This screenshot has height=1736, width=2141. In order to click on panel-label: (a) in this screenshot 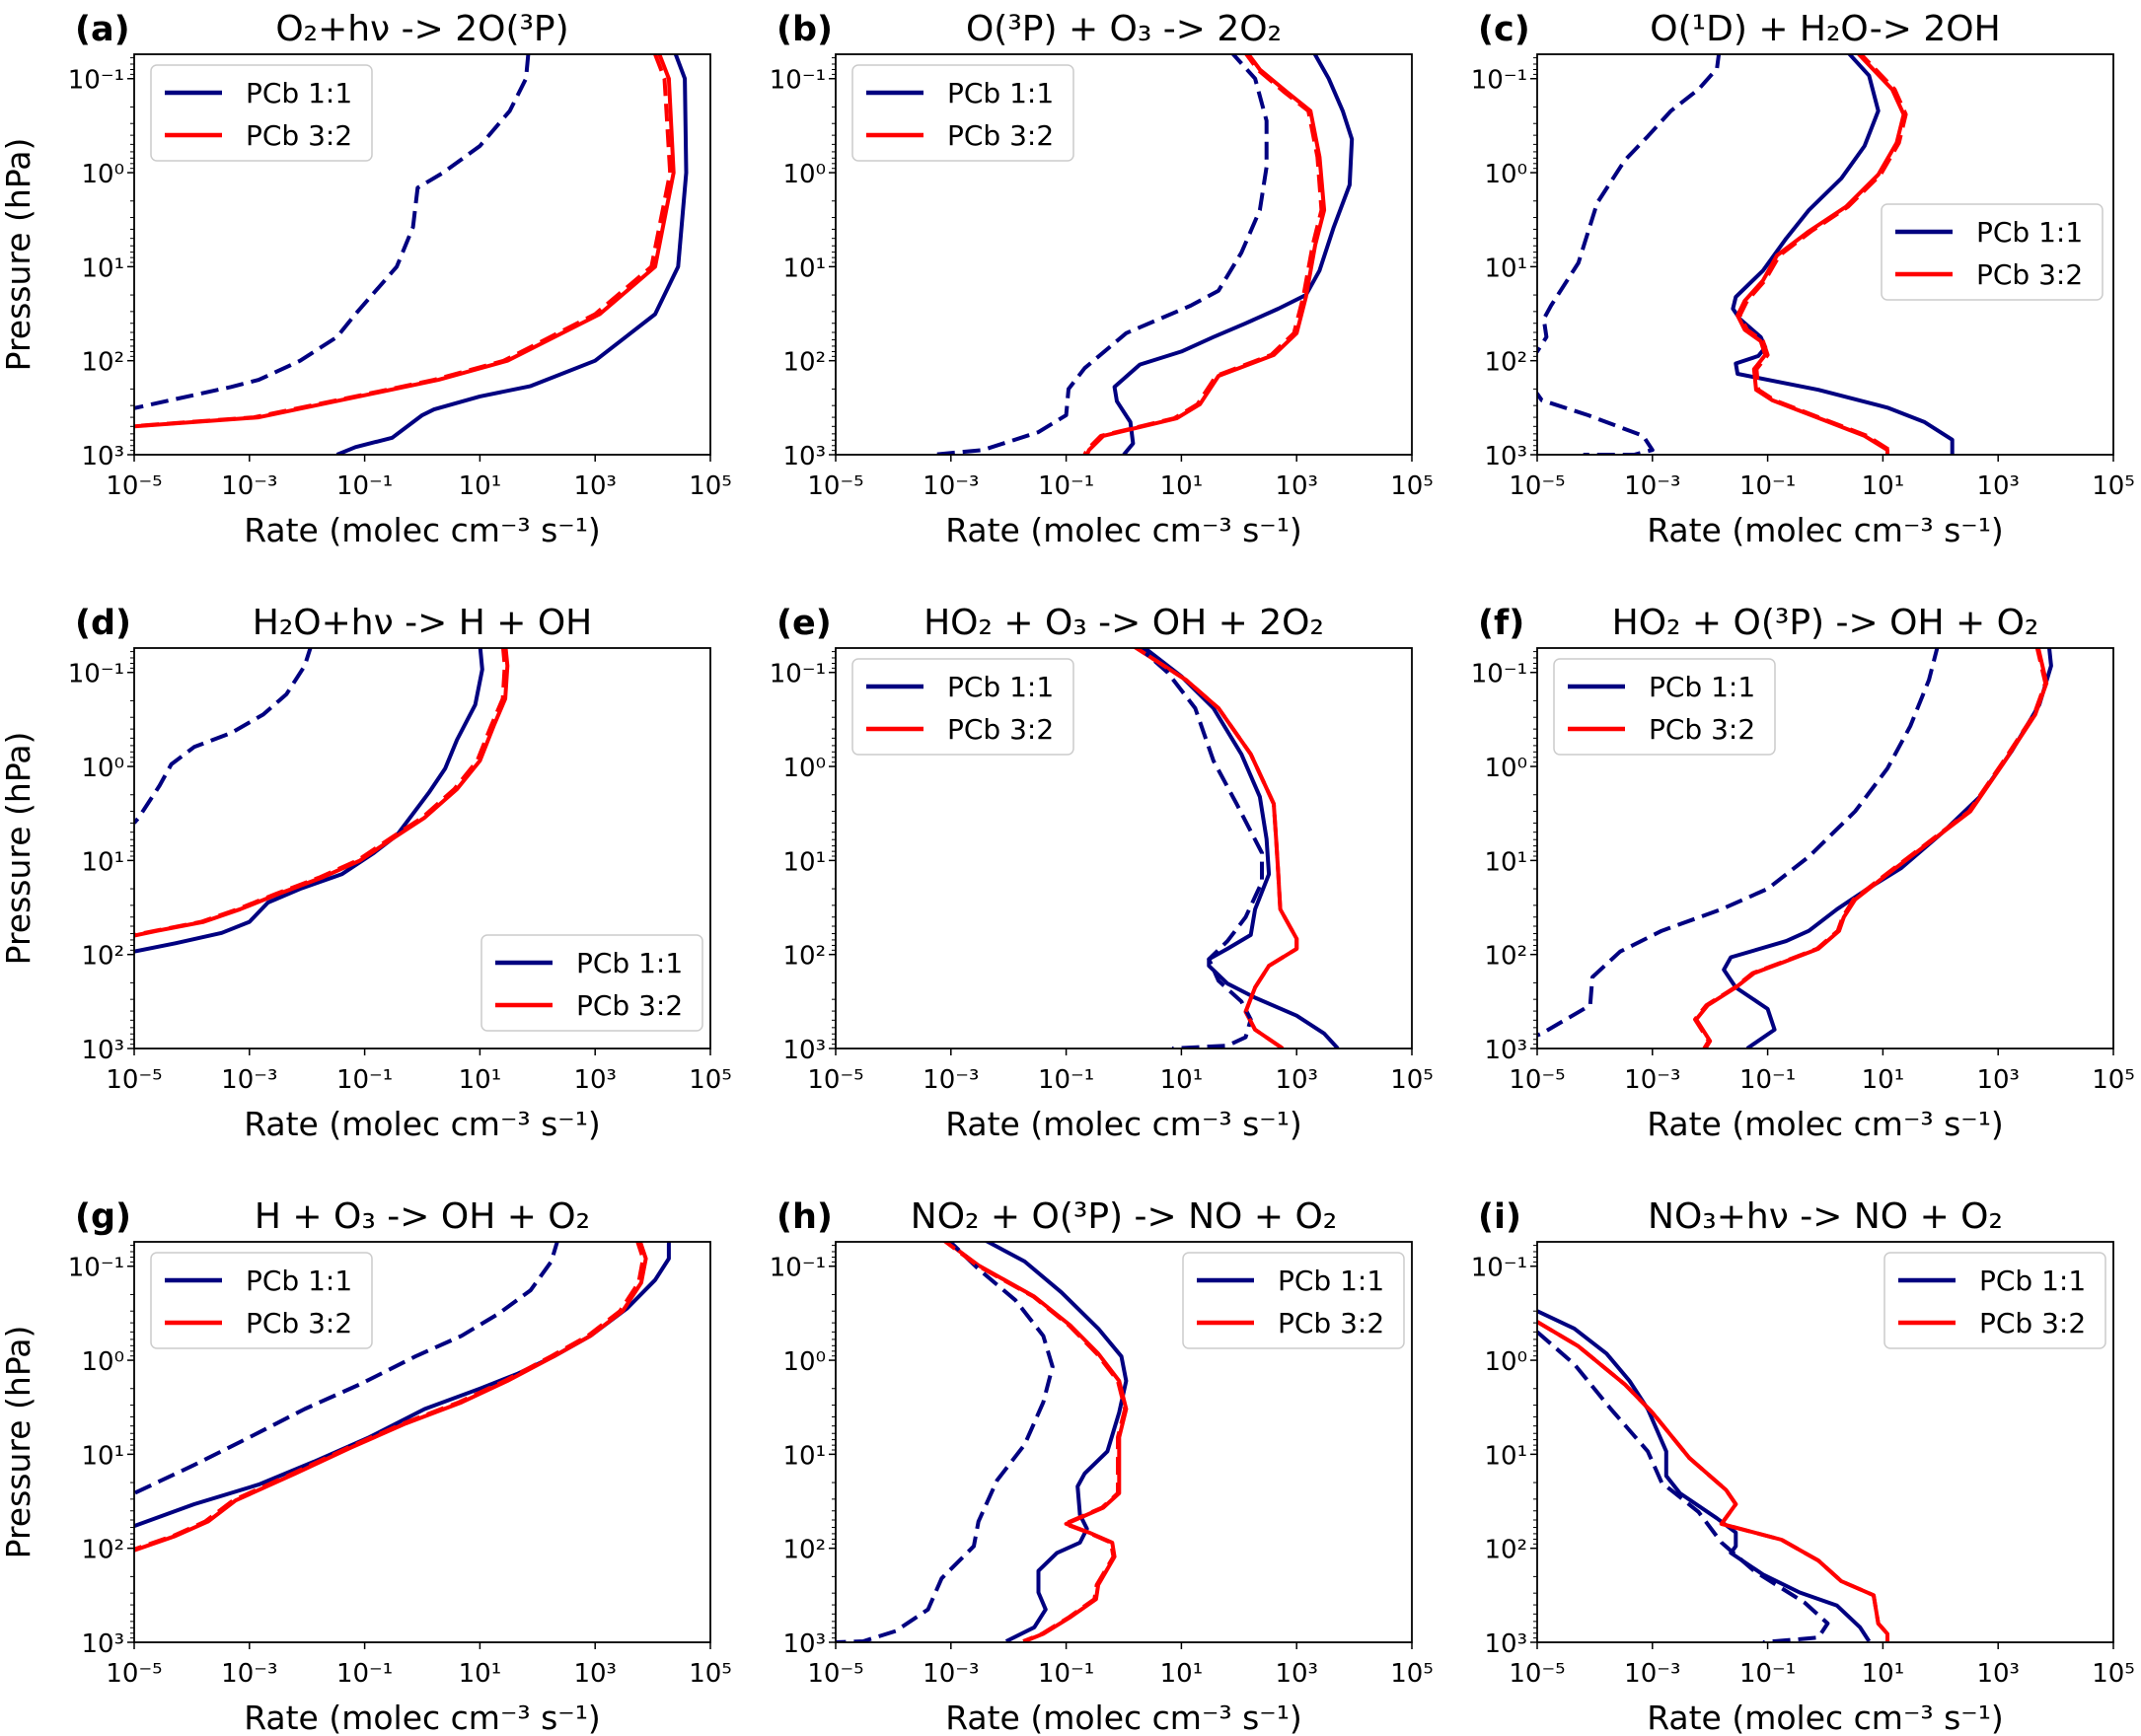, I will do `click(102, 29)`.